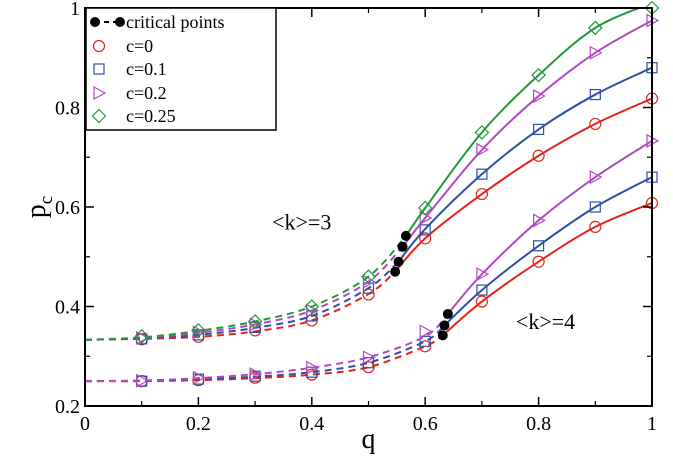  I want to click on series-dashed-k3-c025, so click(246, 288).